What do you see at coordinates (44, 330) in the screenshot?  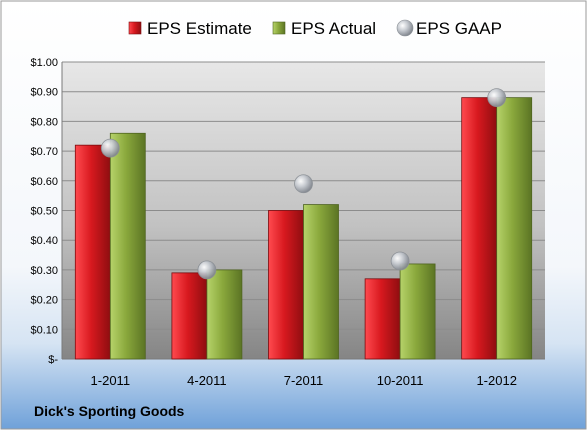 I see `y-tick-label: $0.10` at bounding box center [44, 330].